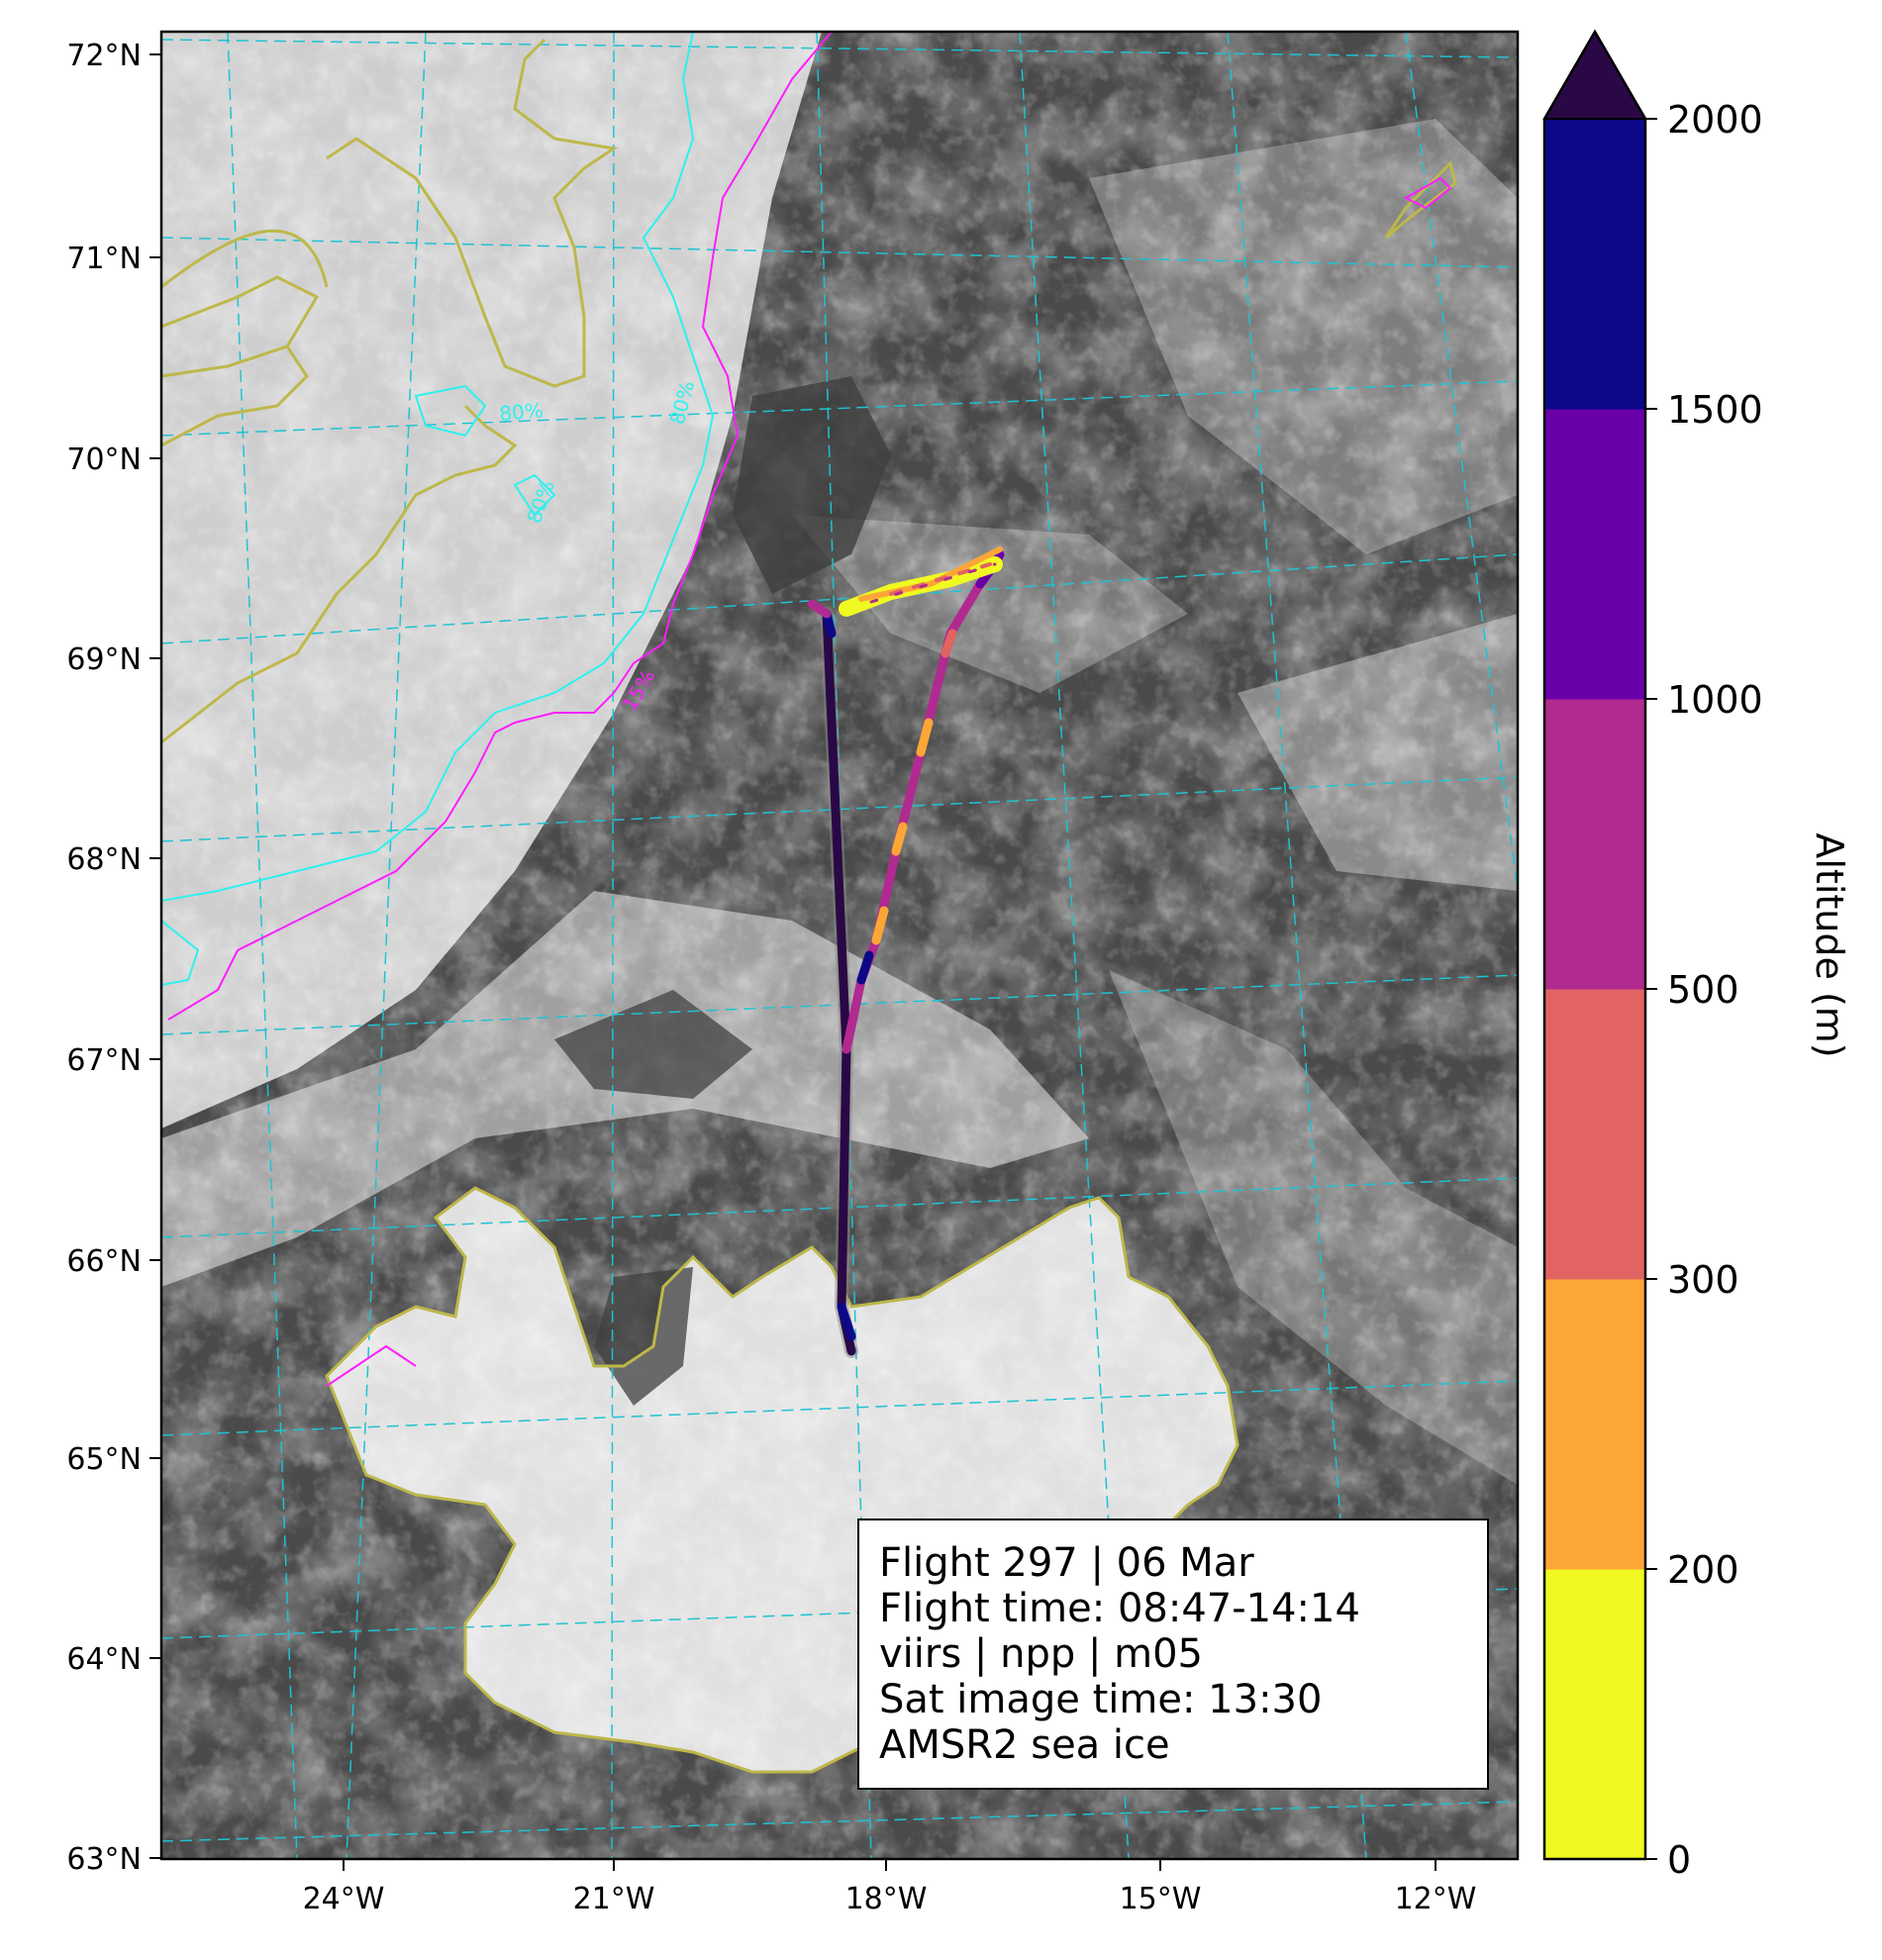 This screenshot has width=1882, height=1960. I want to click on lon-label-18w: 18°W, so click(886, 1899).